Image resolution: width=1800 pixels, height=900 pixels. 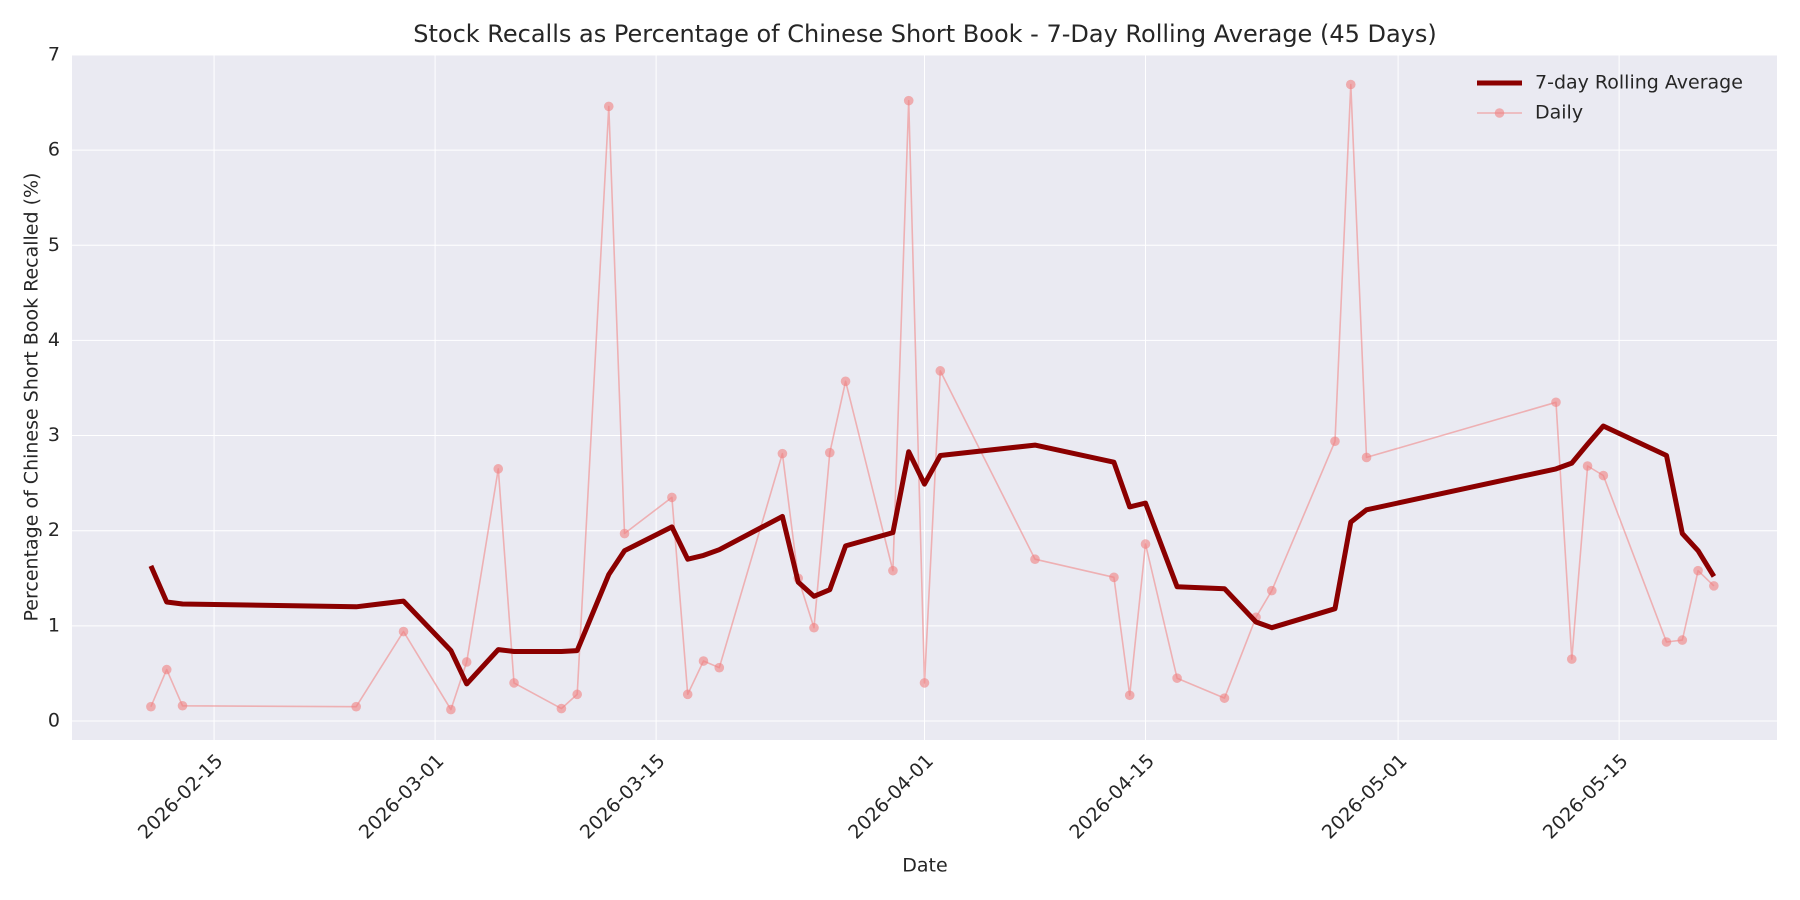 What do you see at coordinates (402, 797) in the screenshot?
I see `x-tick-label: 2026-03-01` at bounding box center [402, 797].